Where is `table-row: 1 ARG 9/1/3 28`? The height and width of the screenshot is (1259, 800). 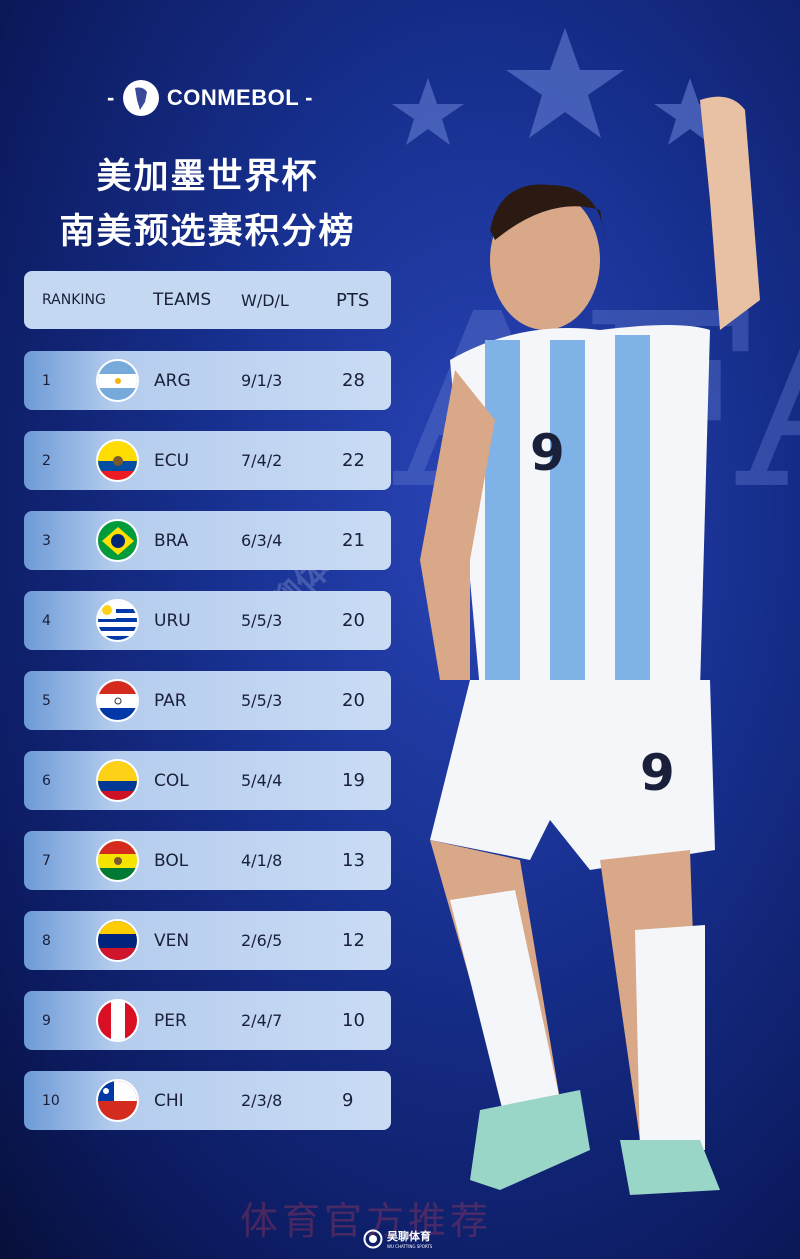 table-row: 1 ARG 9/1/3 28 is located at coordinates (207, 380).